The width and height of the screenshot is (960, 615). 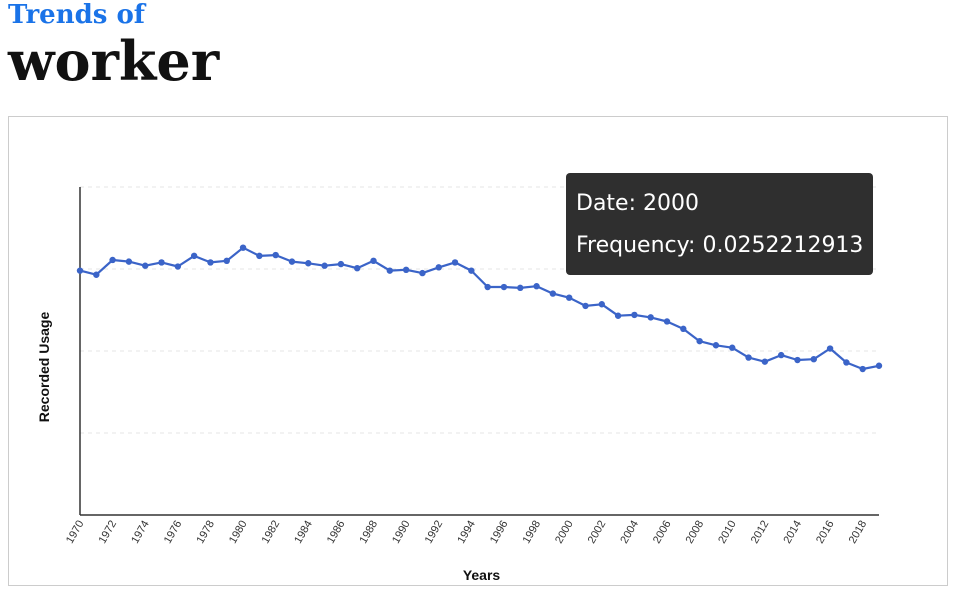 I want to click on data-point-1992, so click(x=438, y=267).